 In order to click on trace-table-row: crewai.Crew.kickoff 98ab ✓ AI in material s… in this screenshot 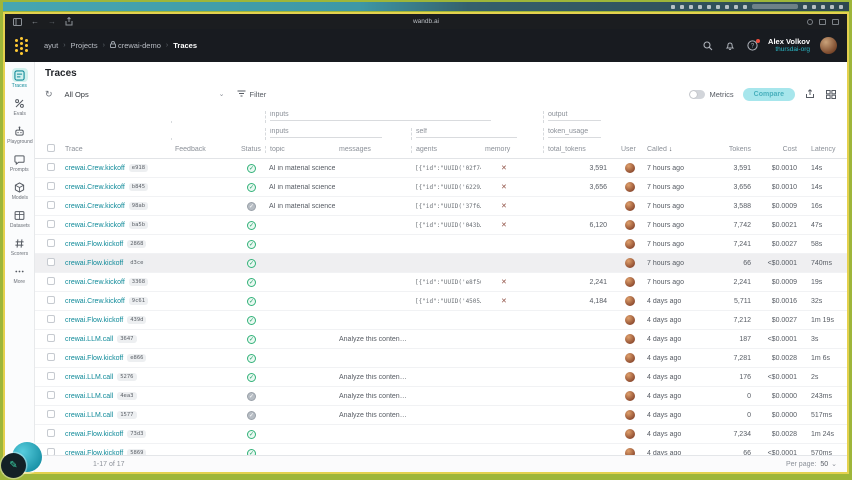, I will do `click(441, 206)`.